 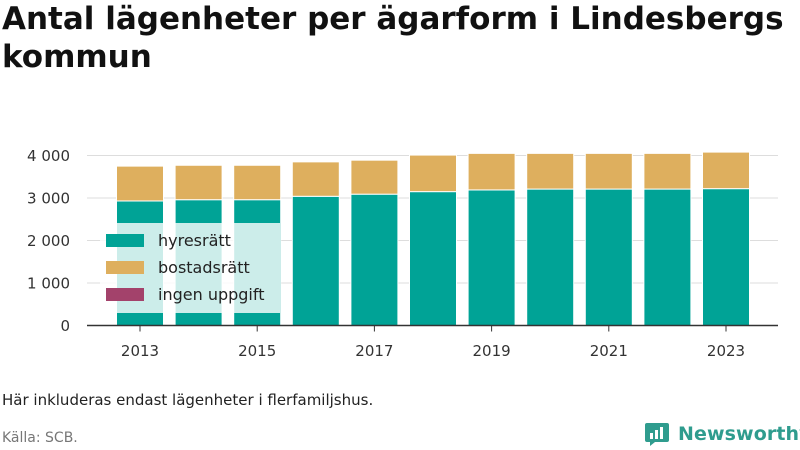 I want to click on bar-hyresrätt-2019, so click(x=491, y=257).